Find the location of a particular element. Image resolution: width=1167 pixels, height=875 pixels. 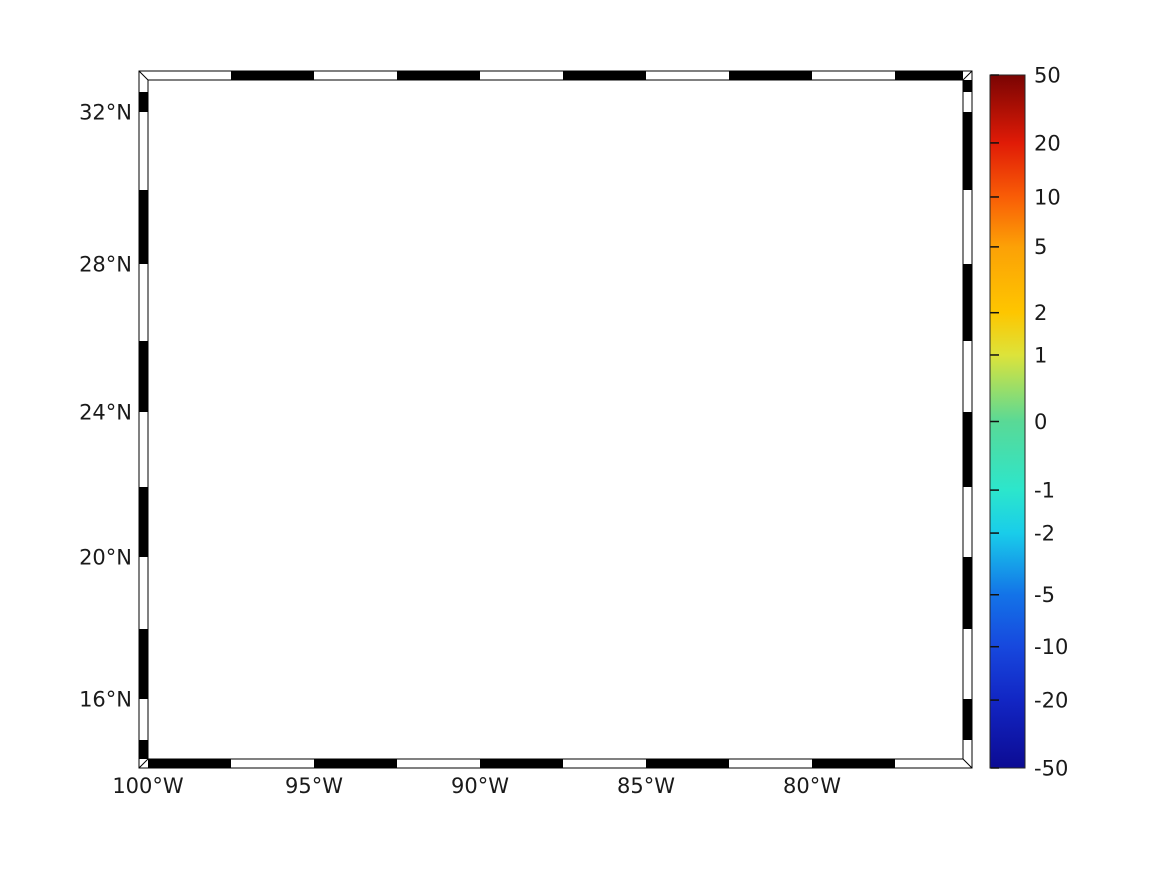

y-tick-label: 20°N is located at coordinates (105, 557).